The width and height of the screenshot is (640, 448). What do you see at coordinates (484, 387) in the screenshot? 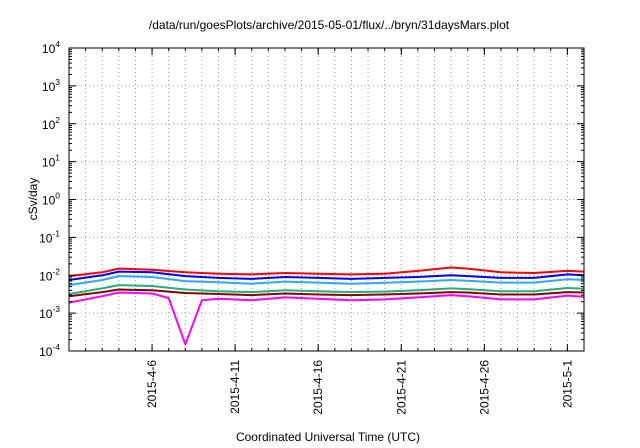
I see `x-tick-label: 2015-4-26` at bounding box center [484, 387].